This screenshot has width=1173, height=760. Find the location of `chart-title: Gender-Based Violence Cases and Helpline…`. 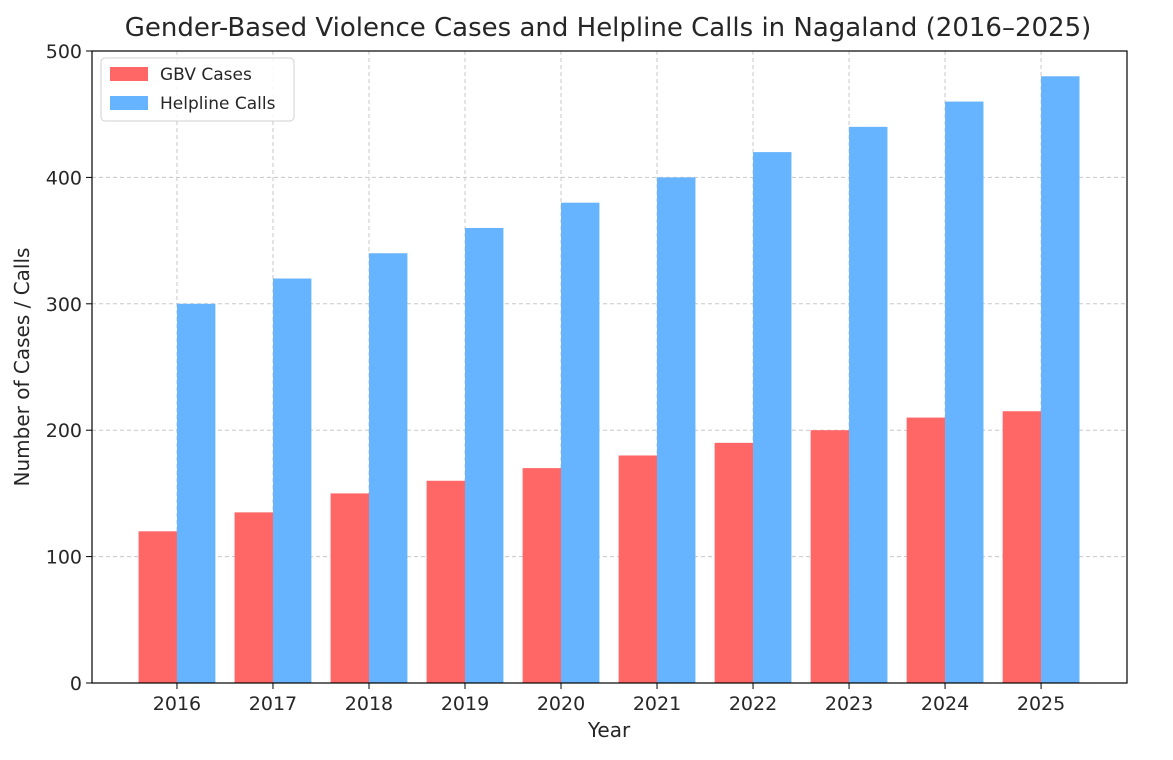

chart-title: Gender-Based Violence Cases and Helpline… is located at coordinates (608, 28).